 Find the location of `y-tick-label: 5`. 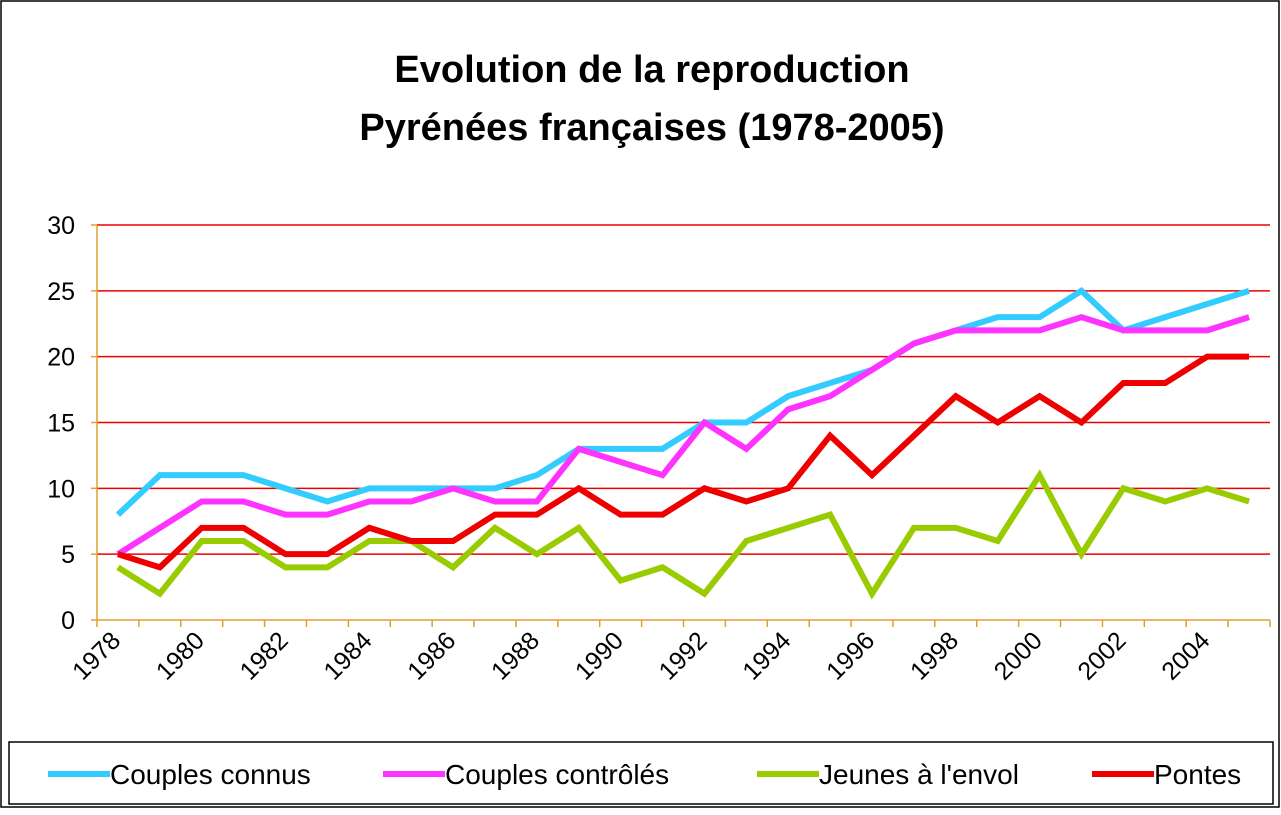

y-tick-label: 5 is located at coordinates (68, 555).